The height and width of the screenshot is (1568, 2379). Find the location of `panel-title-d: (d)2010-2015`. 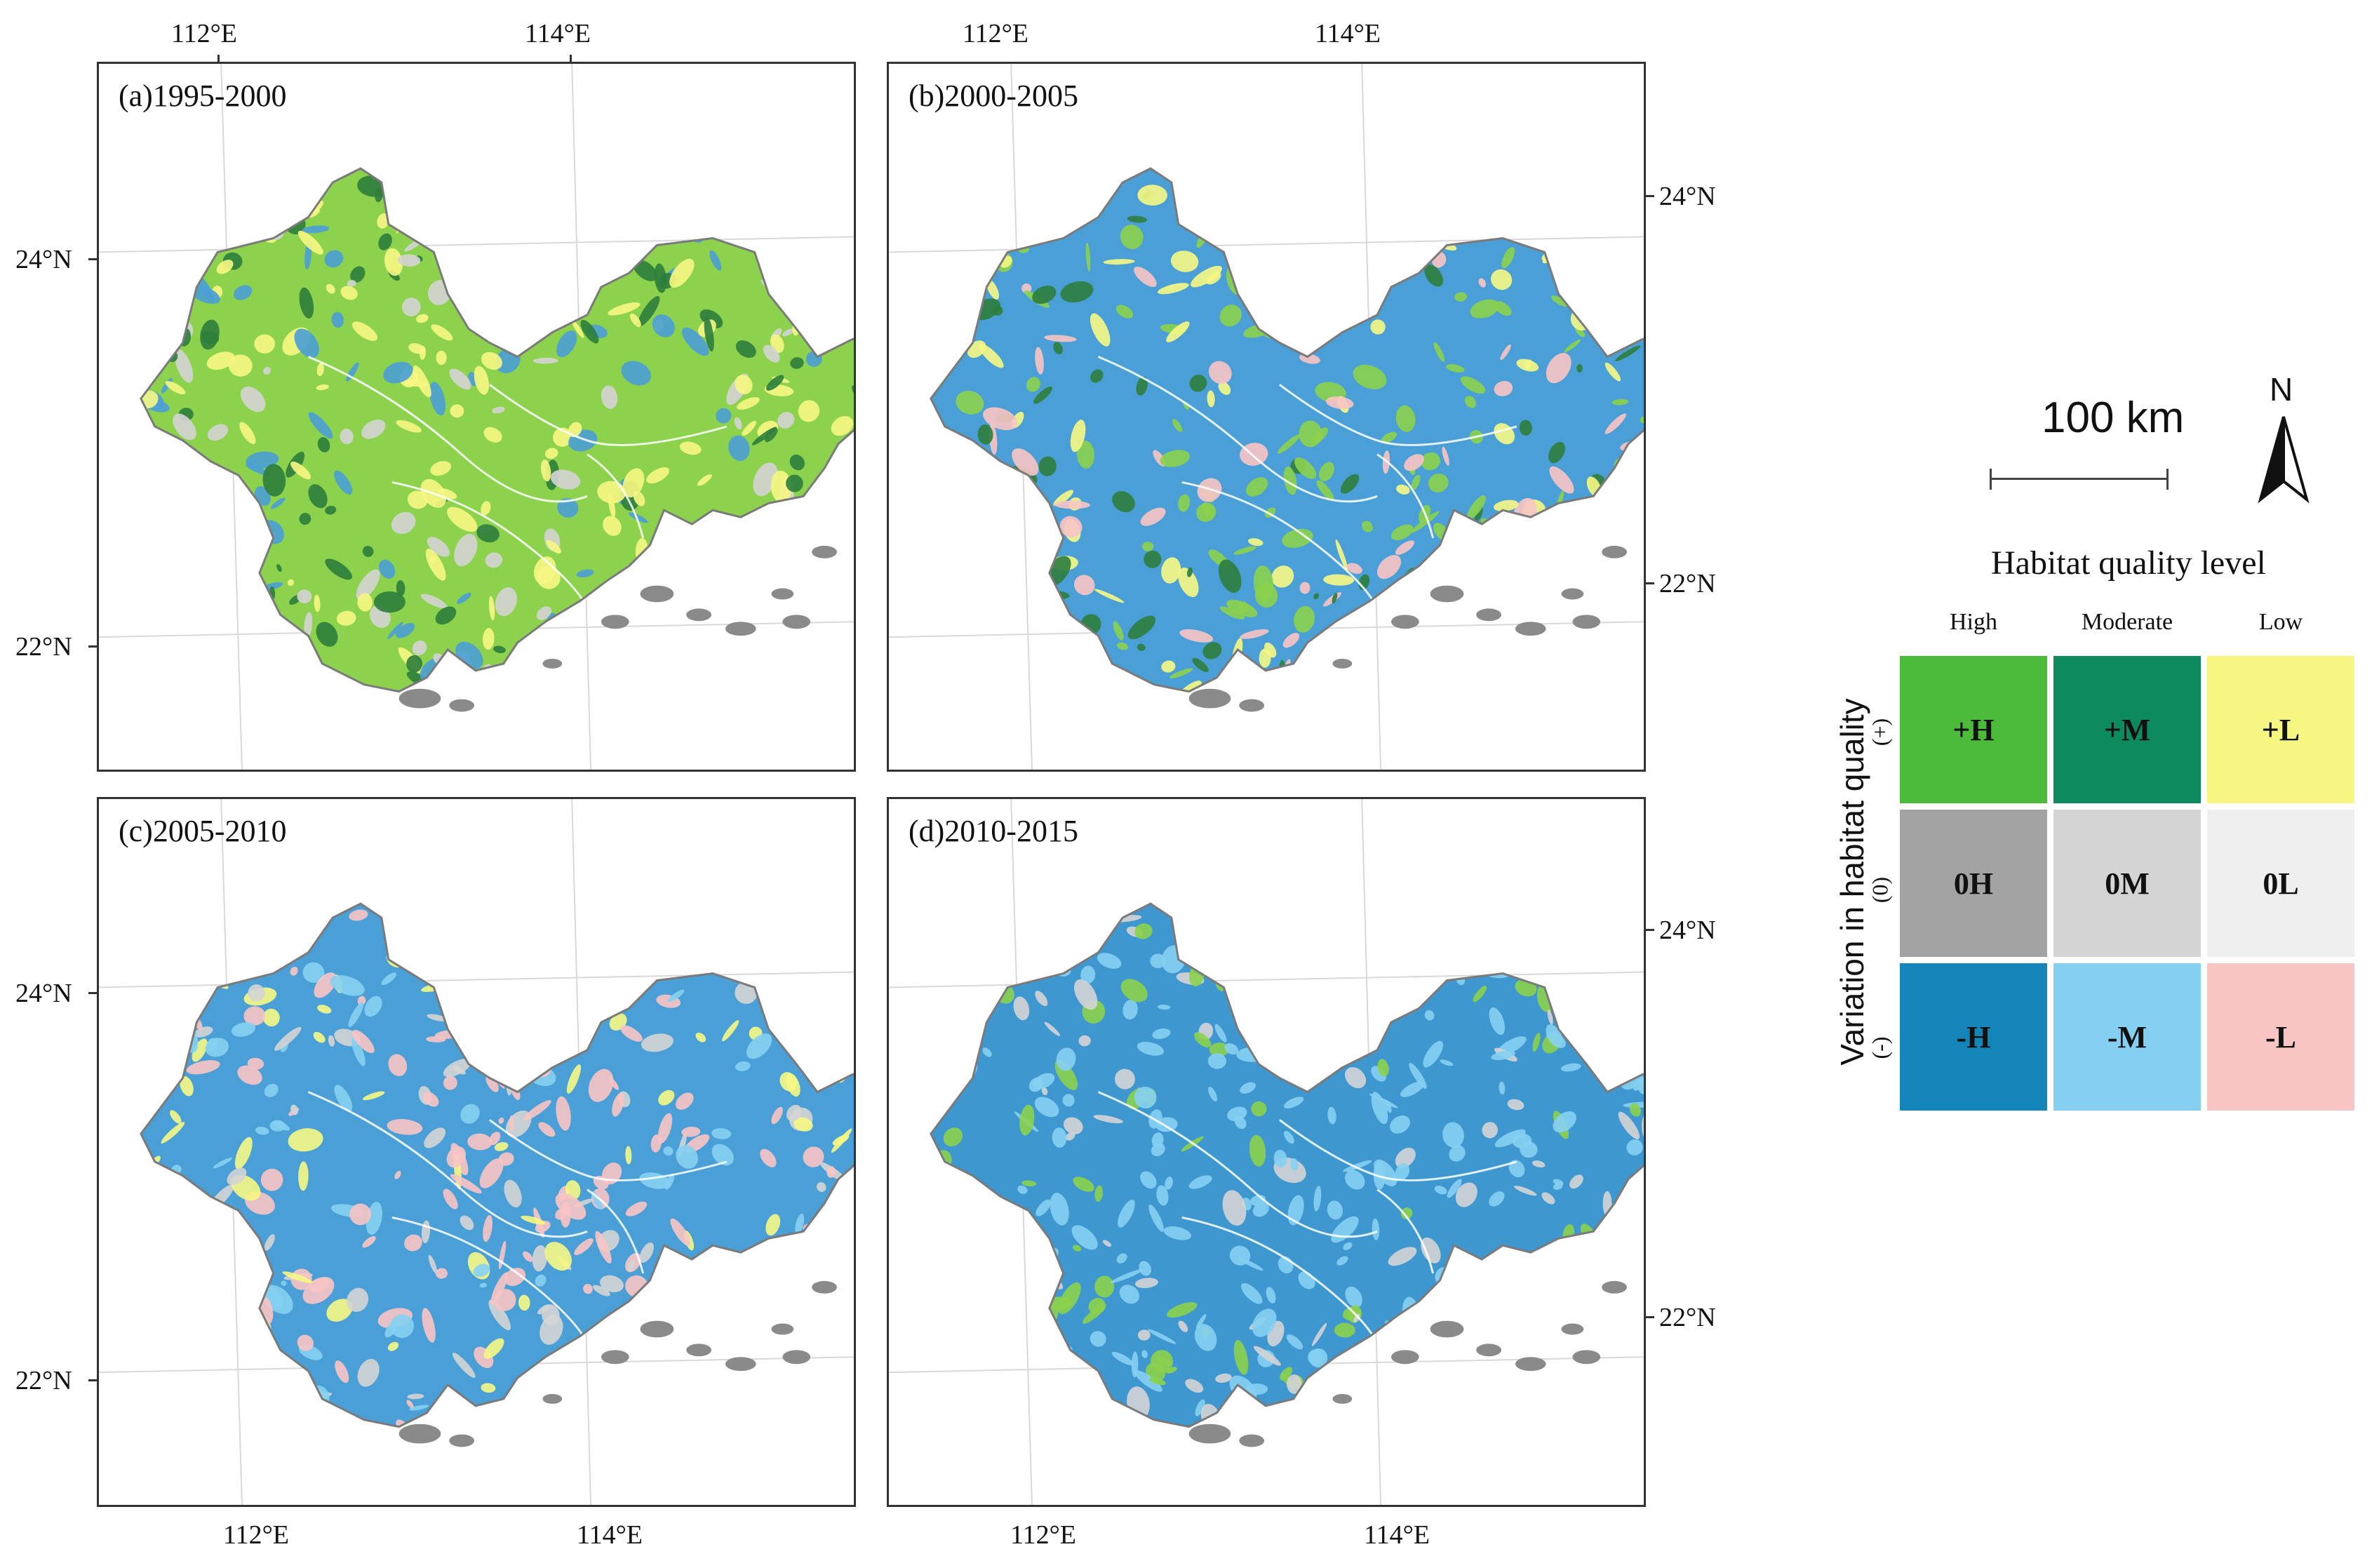

panel-title-d: (d)2010-2015 is located at coordinates (994, 831).